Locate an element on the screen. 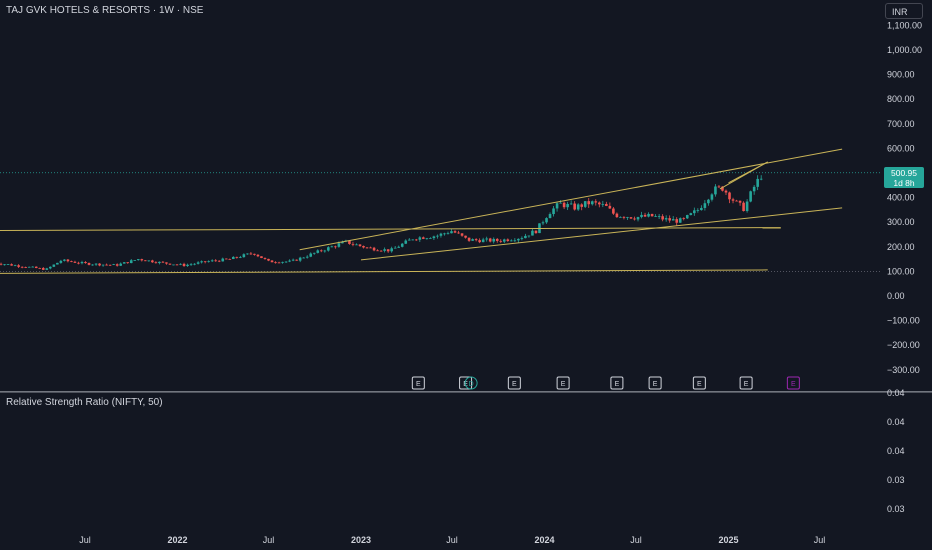 Image resolution: width=932 pixels, height=550 pixels. future-earnings-marker is located at coordinates (793, 383).